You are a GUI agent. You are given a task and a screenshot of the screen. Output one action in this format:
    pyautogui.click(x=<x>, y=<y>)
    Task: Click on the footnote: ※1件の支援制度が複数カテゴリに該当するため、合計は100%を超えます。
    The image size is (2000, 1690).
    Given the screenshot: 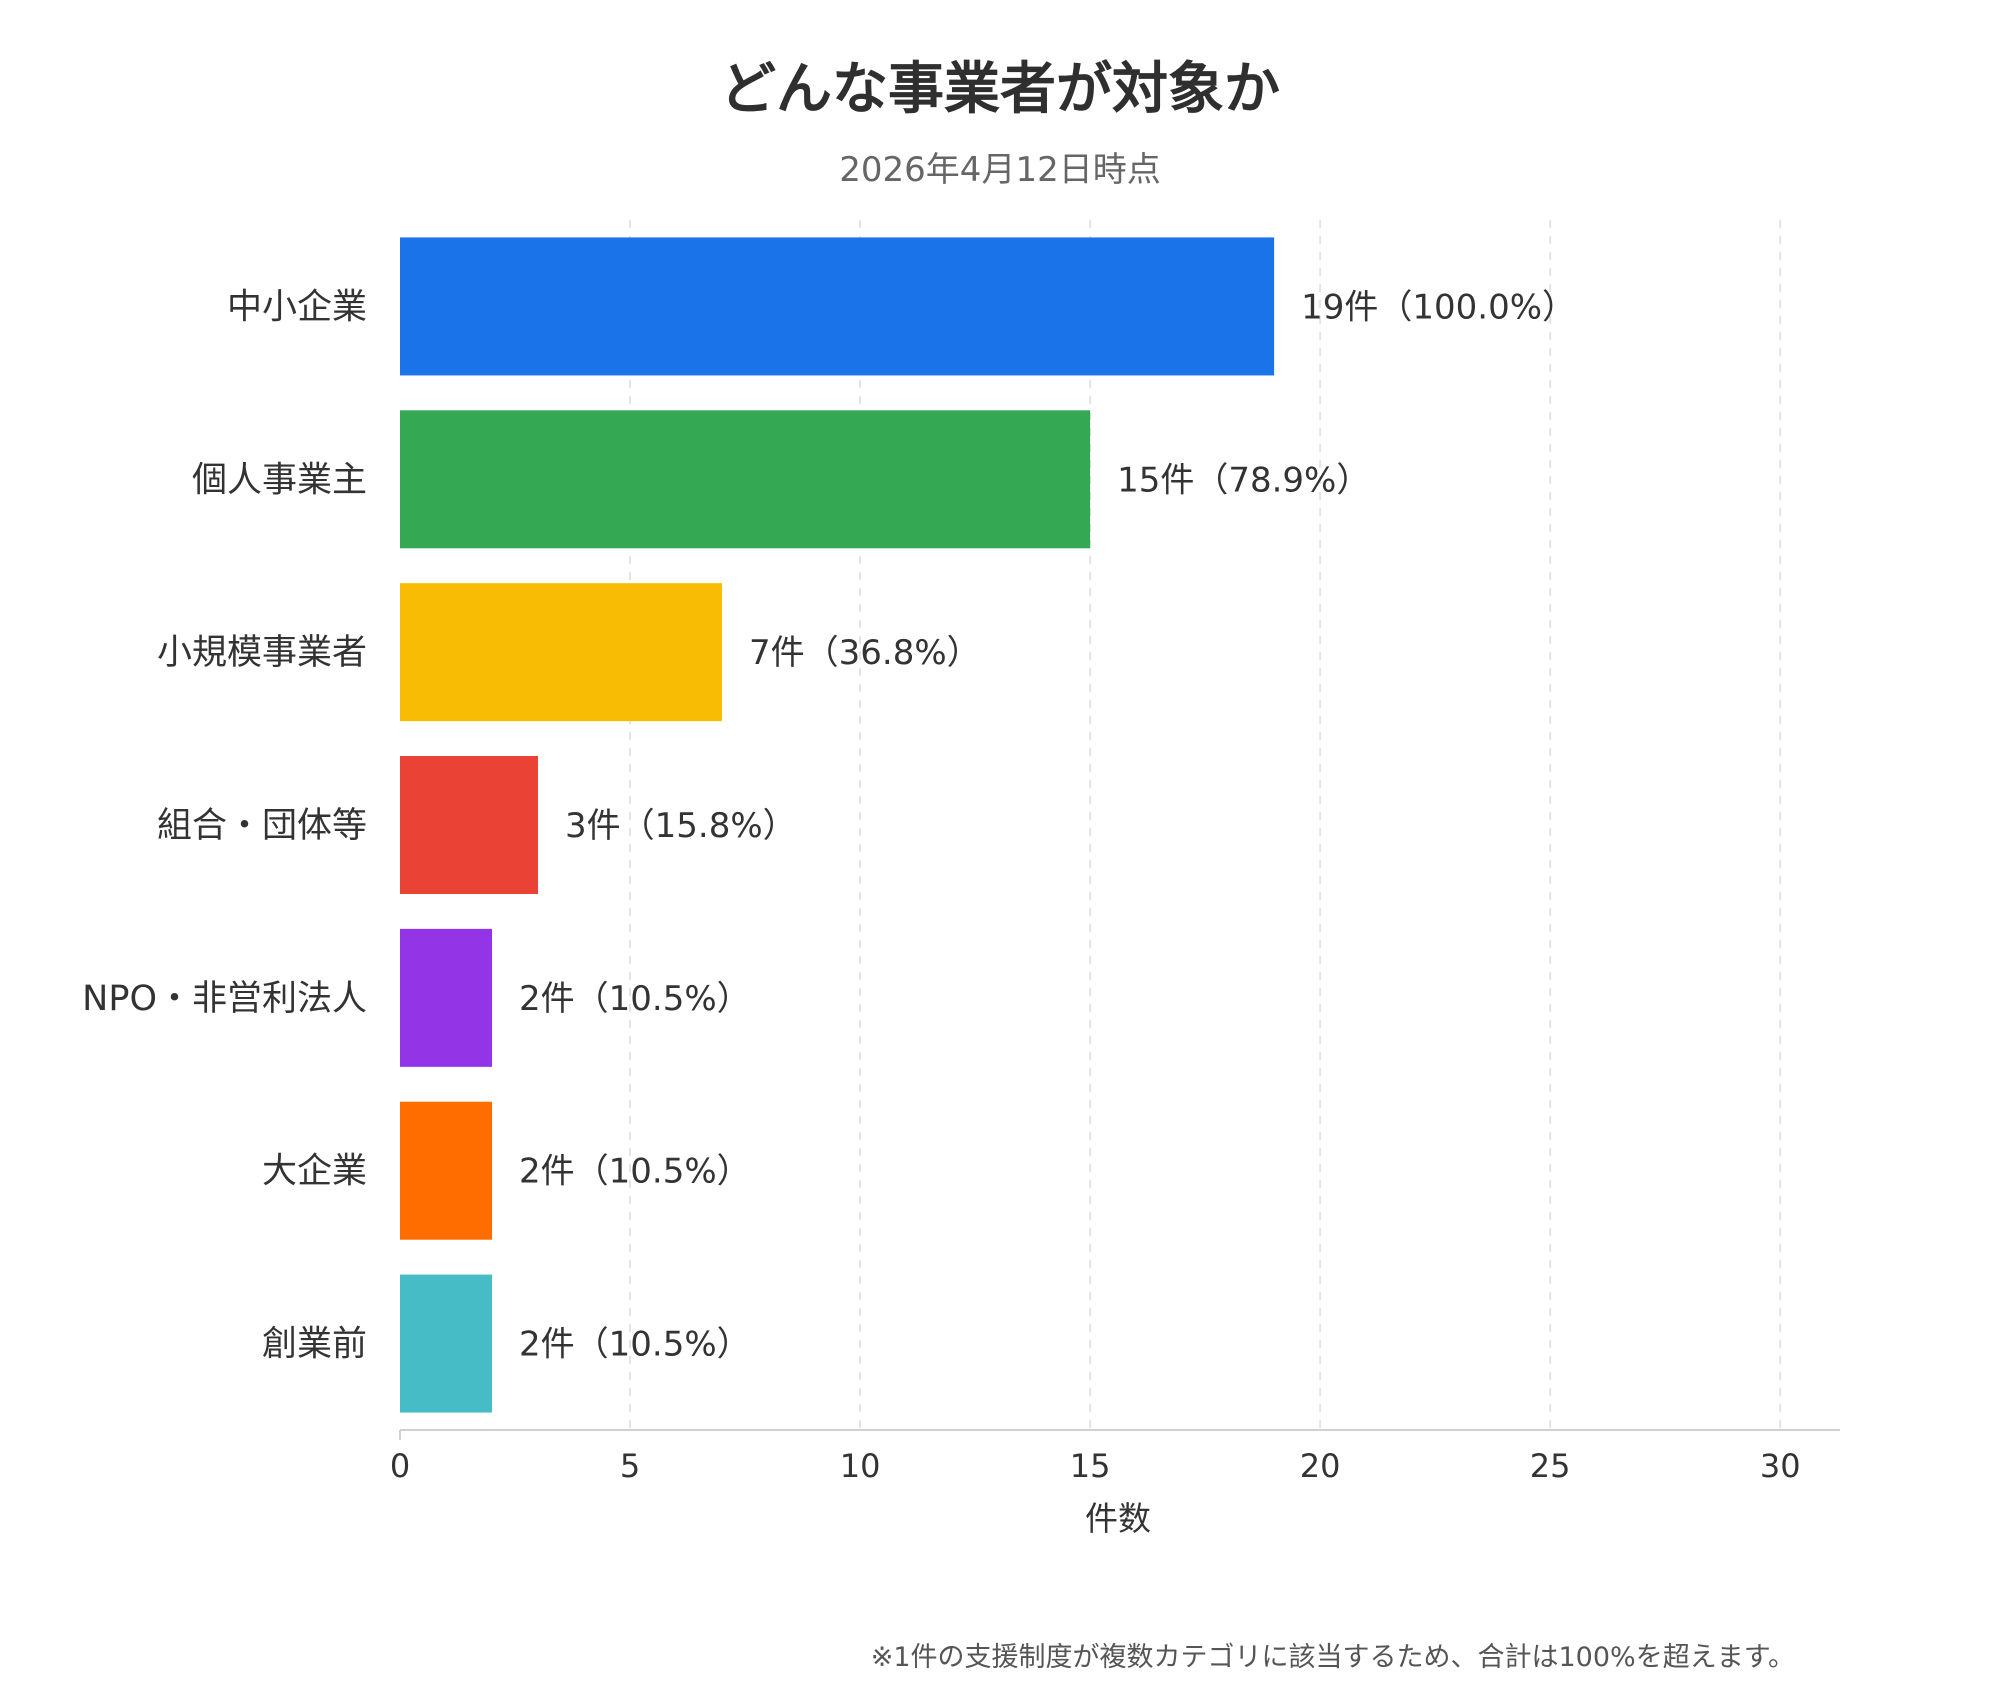 What is the action you would take?
    pyautogui.click(x=1332, y=1657)
    